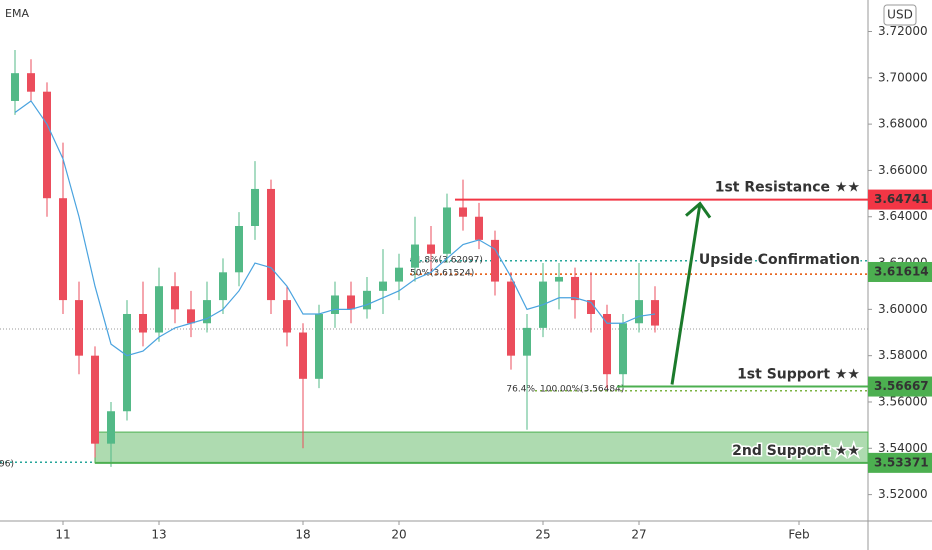 The width and height of the screenshot is (932, 550). What do you see at coordinates (903, 170) in the screenshot?
I see `y-tick-label: 3.66000` at bounding box center [903, 170].